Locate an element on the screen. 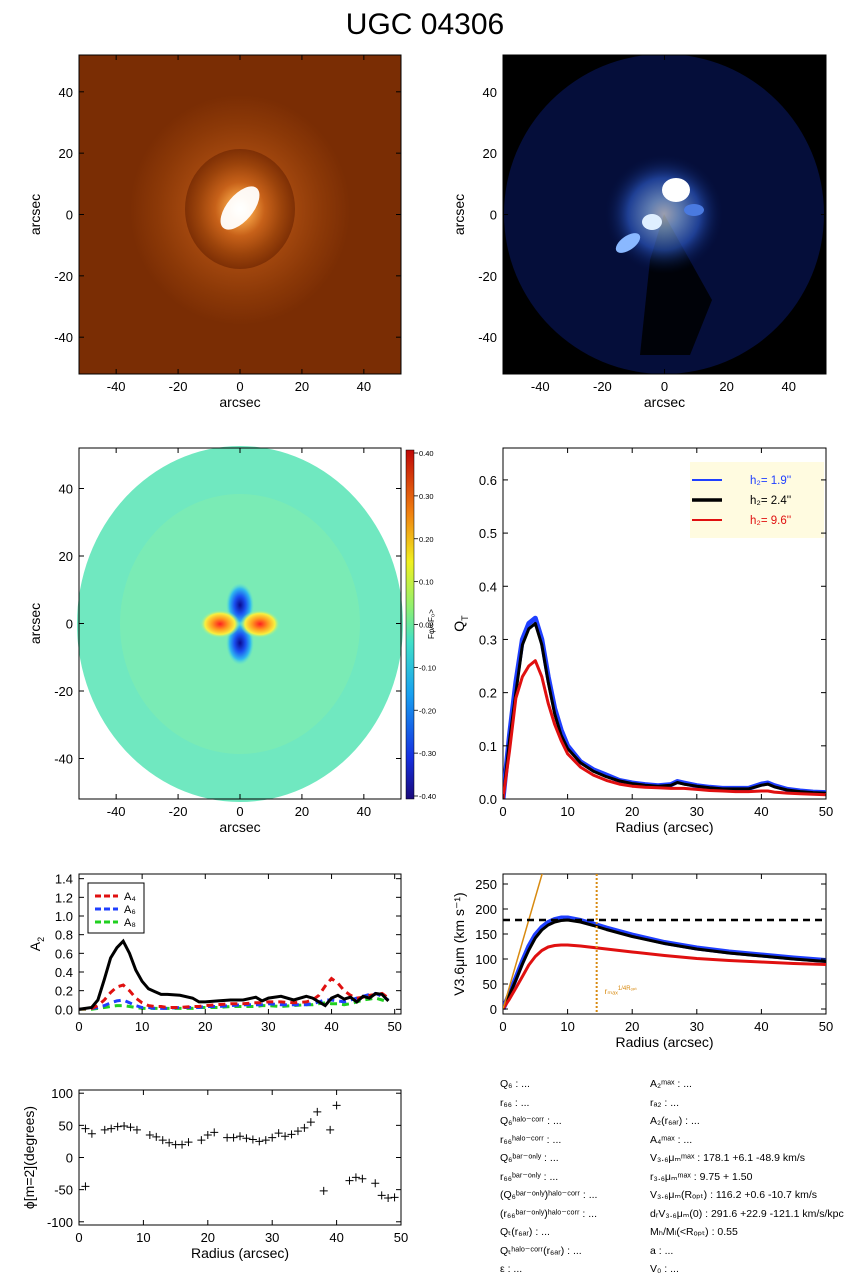 Image resolution: width=850 pixels, height=1279 pixels. rmax-label: rₘₐₓ1/4Rₒₚₜ is located at coordinates (621, 991).